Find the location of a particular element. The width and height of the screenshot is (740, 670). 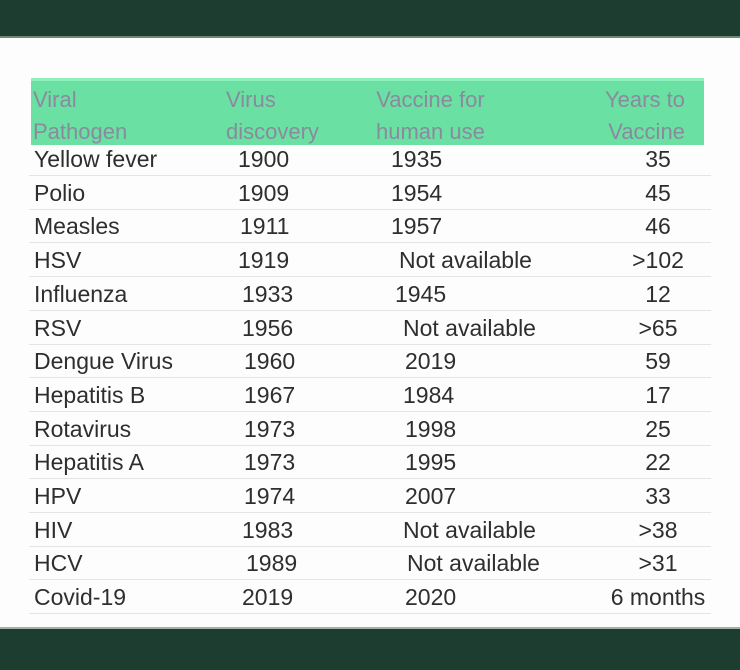

cell-years: >38 is located at coordinates (658, 529).